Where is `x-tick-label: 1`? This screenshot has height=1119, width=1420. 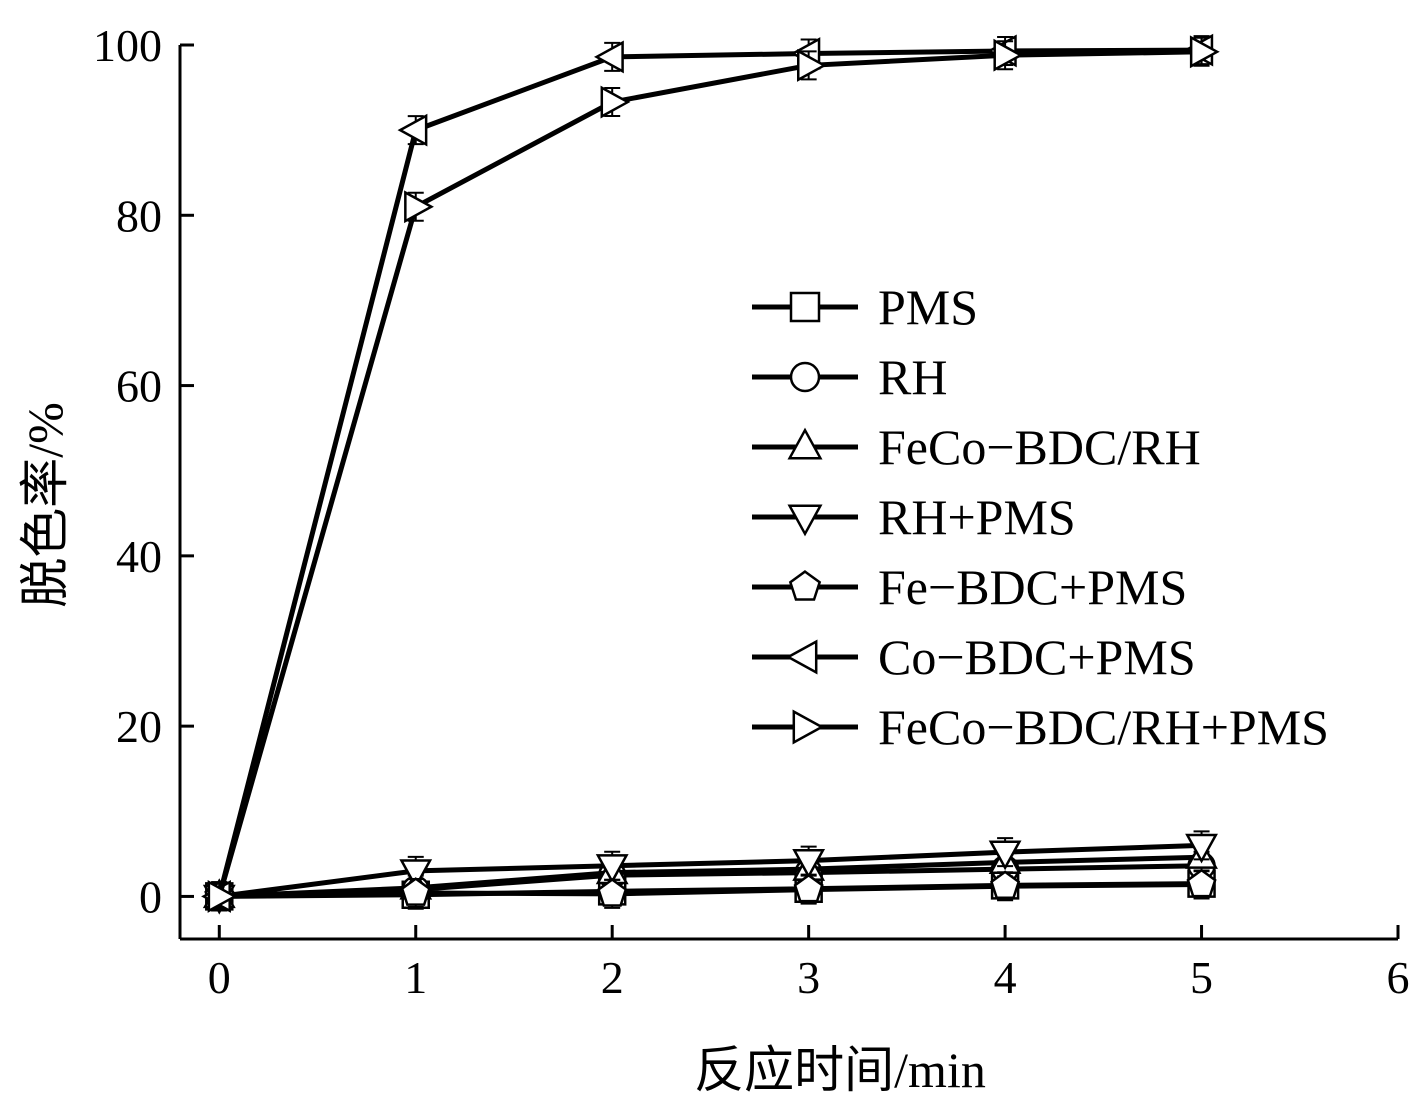
x-tick-label: 1 is located at coordinates (415, 977).